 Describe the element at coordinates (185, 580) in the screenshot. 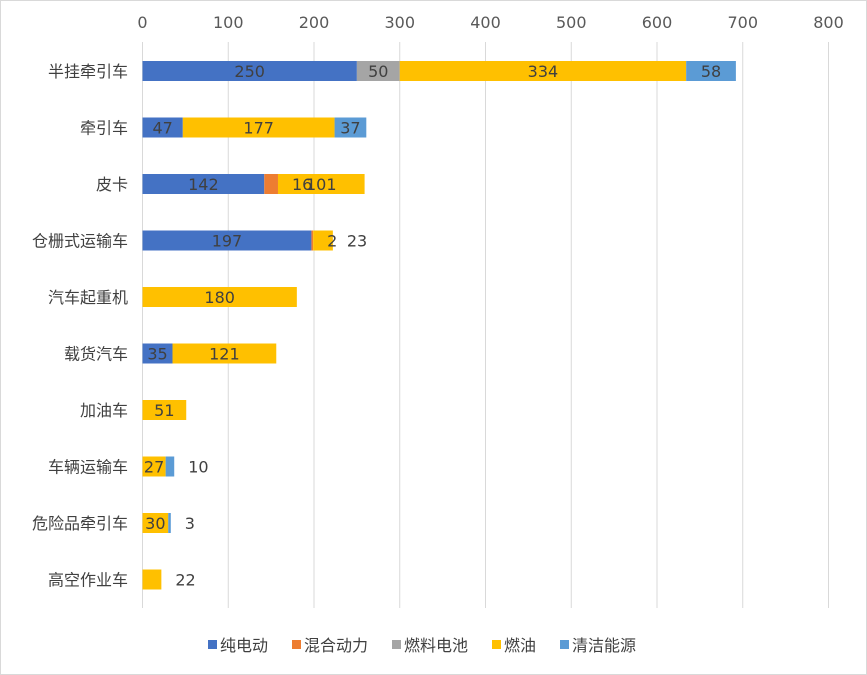

I see `data-label: 22` at that location.